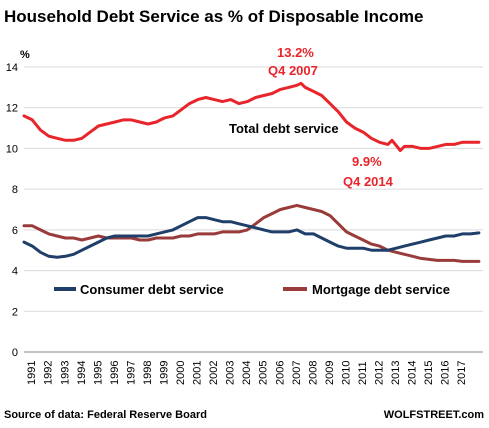 This screenshot has width=489, height=428. What do you see at coordinates (25, 55) in the screenshot?
I see `y-axis-unit: %` at bounding box center [25, 55].